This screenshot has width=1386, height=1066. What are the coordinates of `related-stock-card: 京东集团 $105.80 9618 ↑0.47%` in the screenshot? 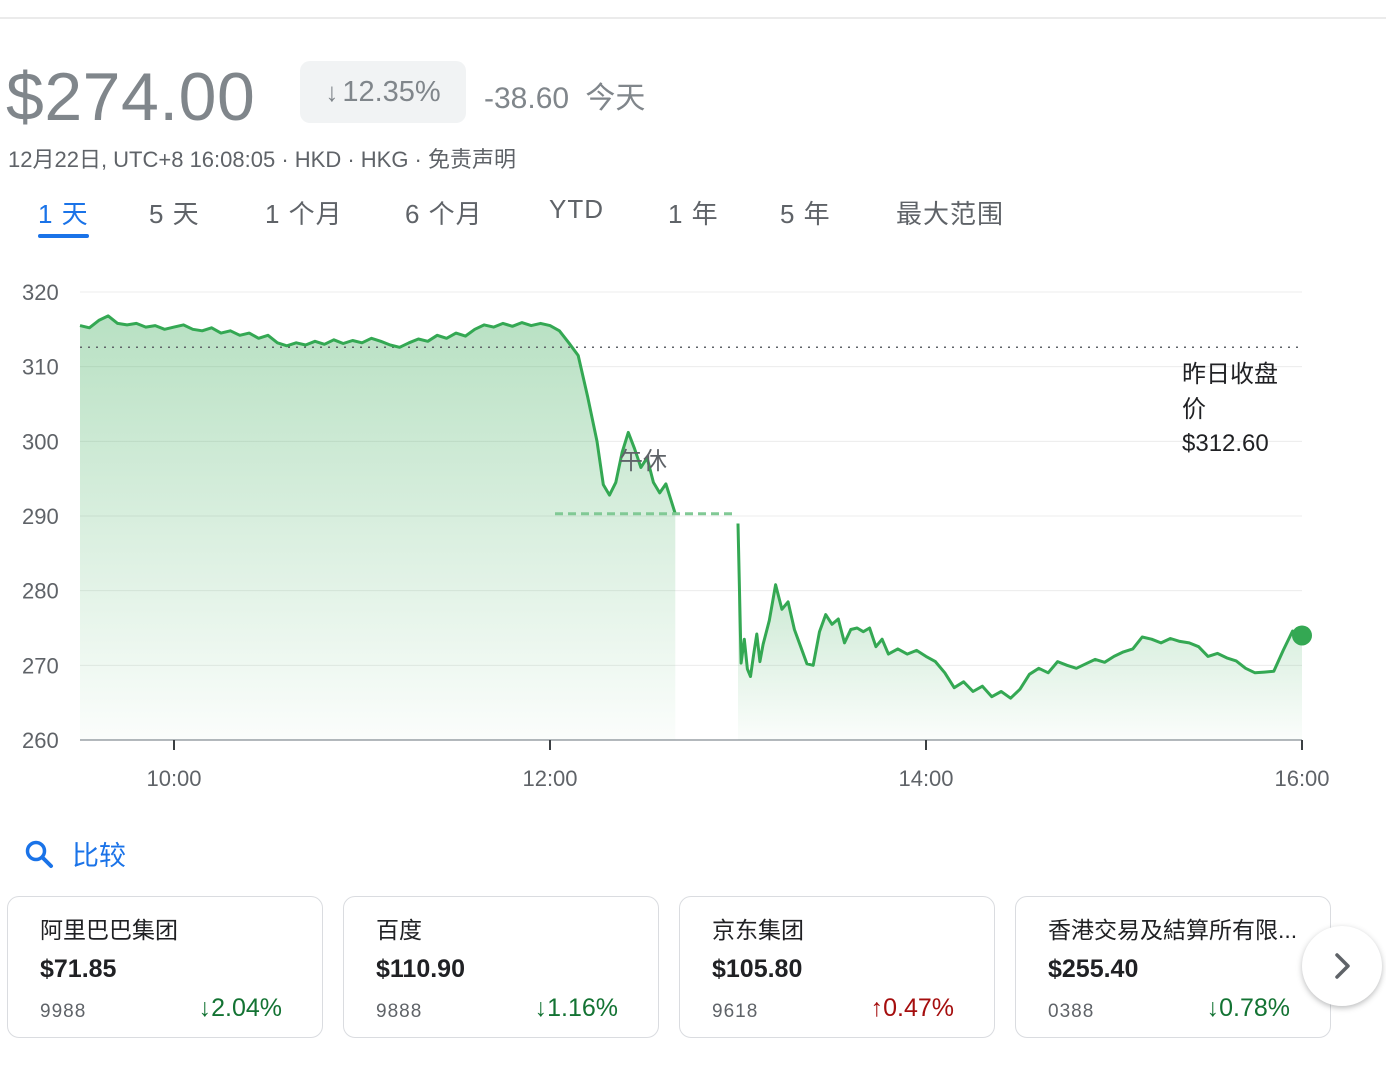 It's located at (837, 967).